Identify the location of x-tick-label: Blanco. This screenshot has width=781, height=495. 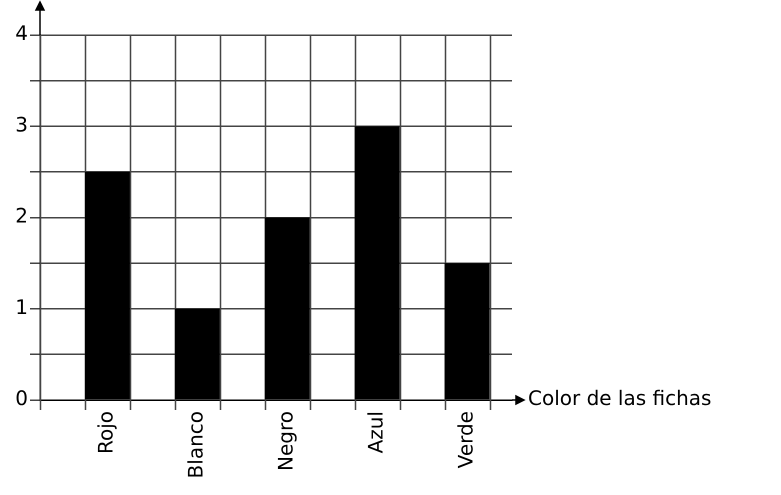
(196, 444).